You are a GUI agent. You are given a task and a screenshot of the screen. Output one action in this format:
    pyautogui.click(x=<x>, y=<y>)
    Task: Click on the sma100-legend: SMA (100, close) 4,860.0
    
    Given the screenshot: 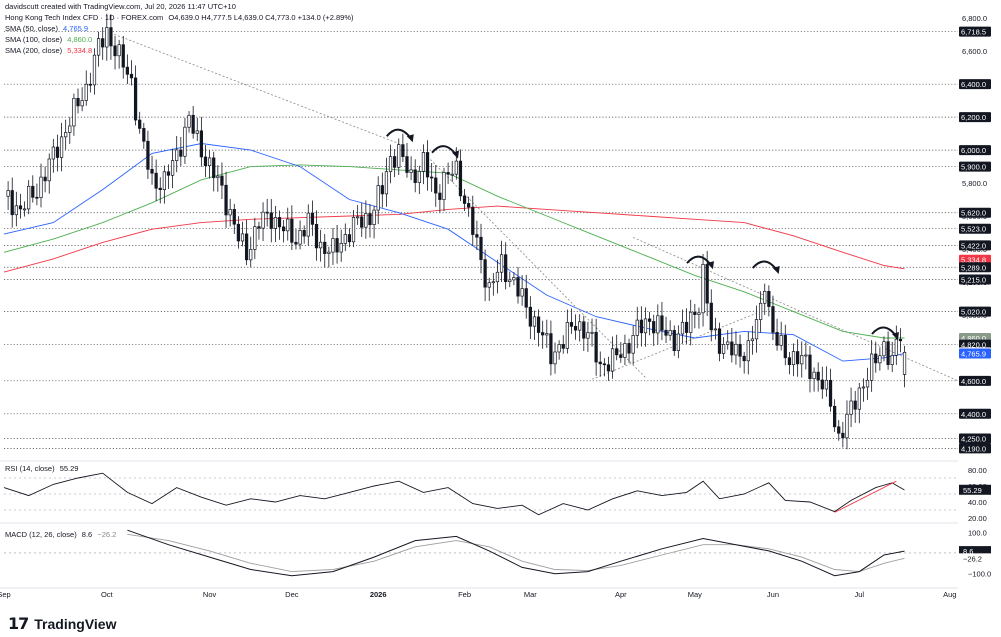 What is the action you would take?
    pyautogui.click(x=48, y=40)
    